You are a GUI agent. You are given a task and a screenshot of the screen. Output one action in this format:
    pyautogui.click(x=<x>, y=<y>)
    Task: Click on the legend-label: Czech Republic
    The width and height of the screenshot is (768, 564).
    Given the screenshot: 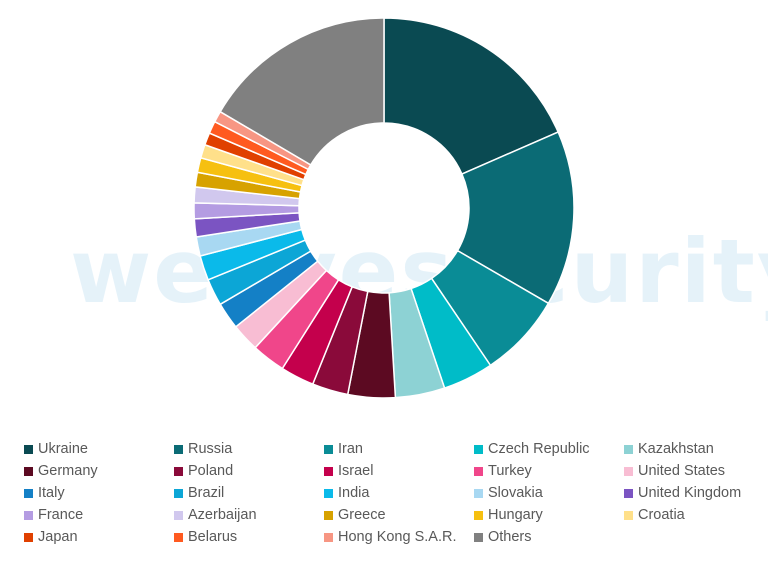 What is the action you would take?
    pyautogui.click(x=539, y=449)
    